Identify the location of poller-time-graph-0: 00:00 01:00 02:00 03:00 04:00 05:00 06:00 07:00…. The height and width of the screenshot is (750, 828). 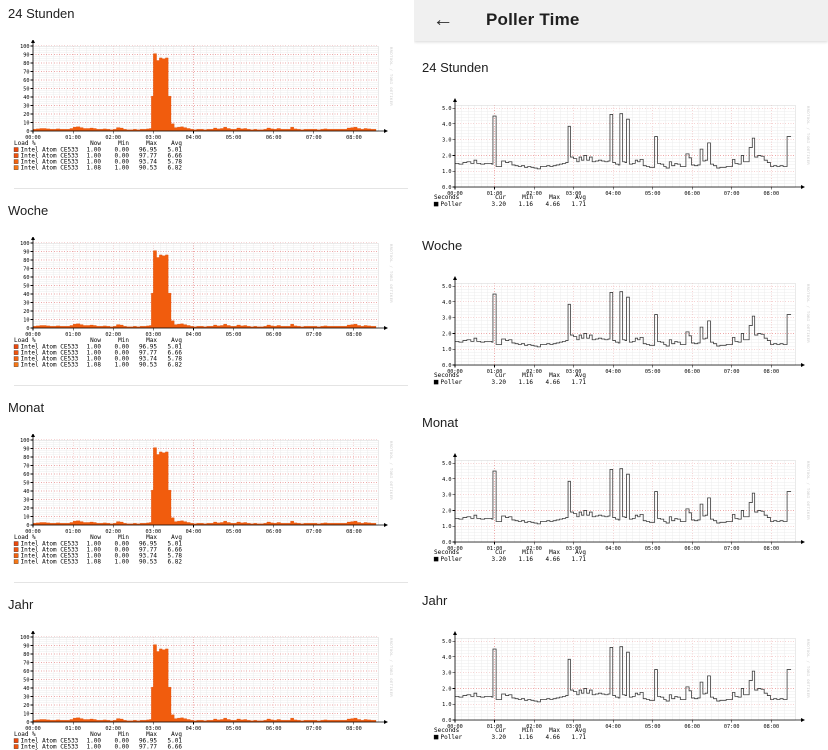
(621, 153).